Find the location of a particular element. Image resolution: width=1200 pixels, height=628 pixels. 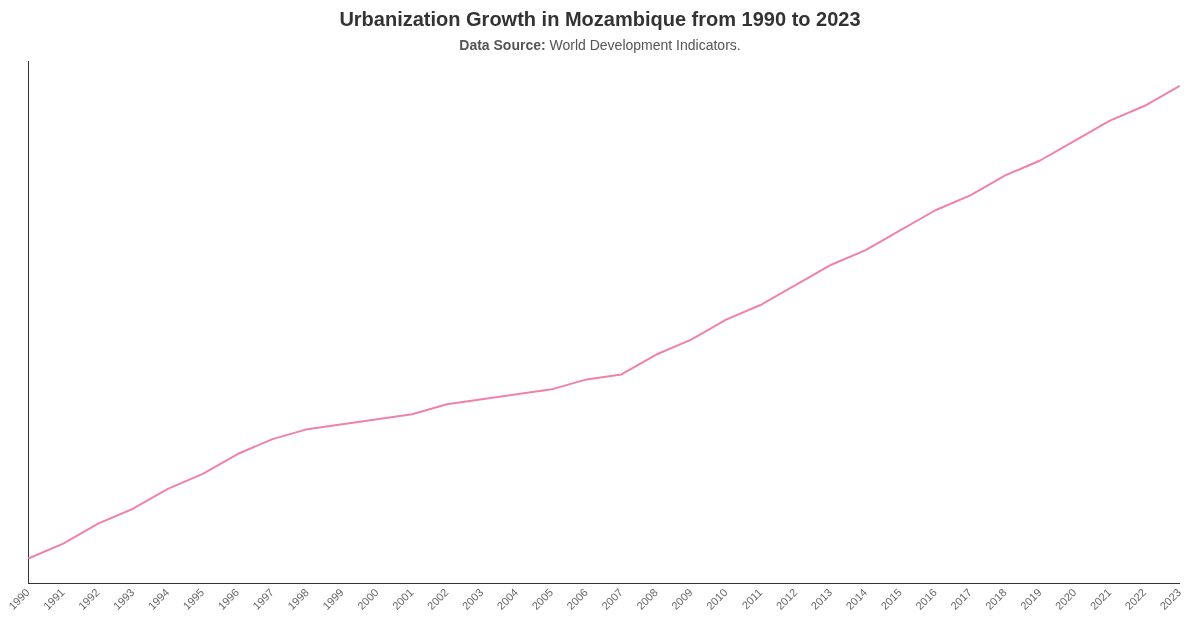

chart-title: Urbanization Growth in Mozambique from 1990 to 2023 is located at coordinates (600, 19).